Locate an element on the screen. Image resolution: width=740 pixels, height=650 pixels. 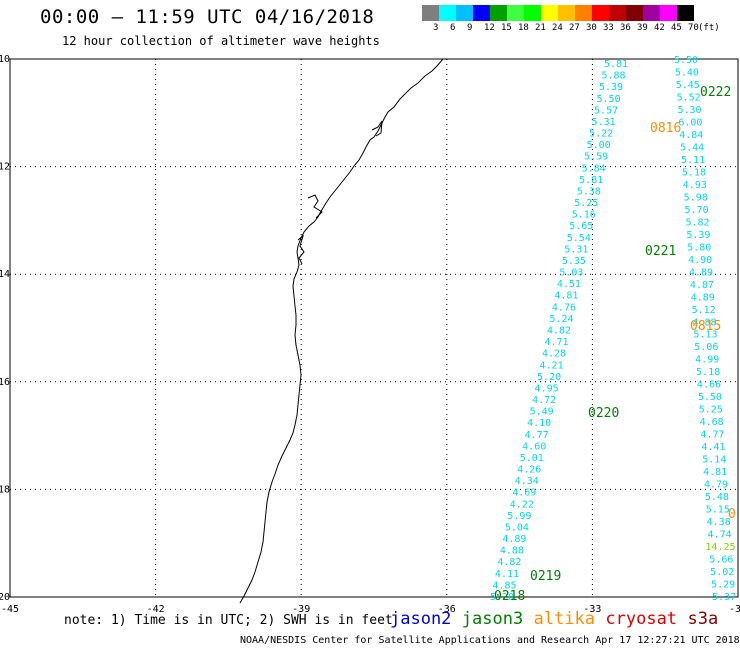
track-east-value: 4.90 is located at coordinates (700, 260).